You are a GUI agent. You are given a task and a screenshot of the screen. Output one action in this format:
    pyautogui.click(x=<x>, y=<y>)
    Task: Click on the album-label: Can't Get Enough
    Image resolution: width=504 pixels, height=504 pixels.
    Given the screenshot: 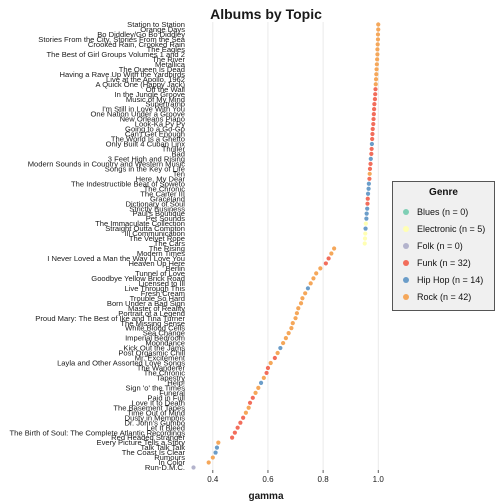 What is the action you would take?
    pyautogui.click(x=155, y=134)
    